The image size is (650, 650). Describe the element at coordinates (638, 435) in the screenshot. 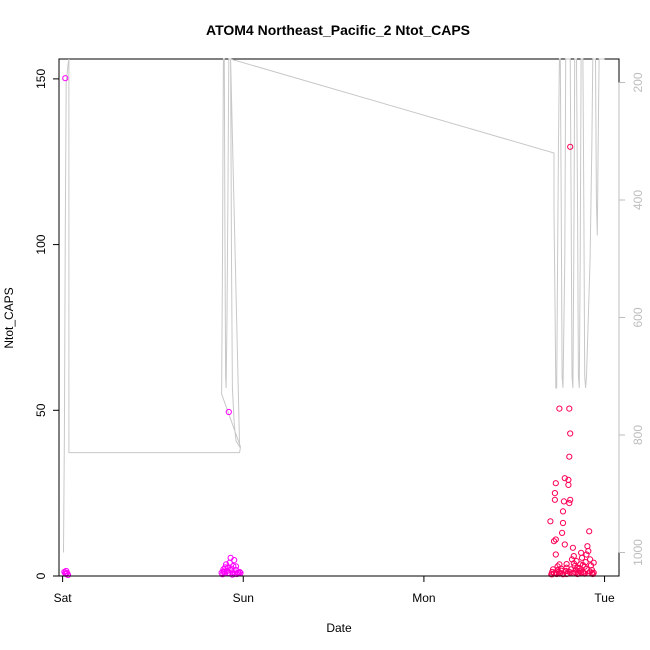

I see `y2-tick-label: 800` at that location.